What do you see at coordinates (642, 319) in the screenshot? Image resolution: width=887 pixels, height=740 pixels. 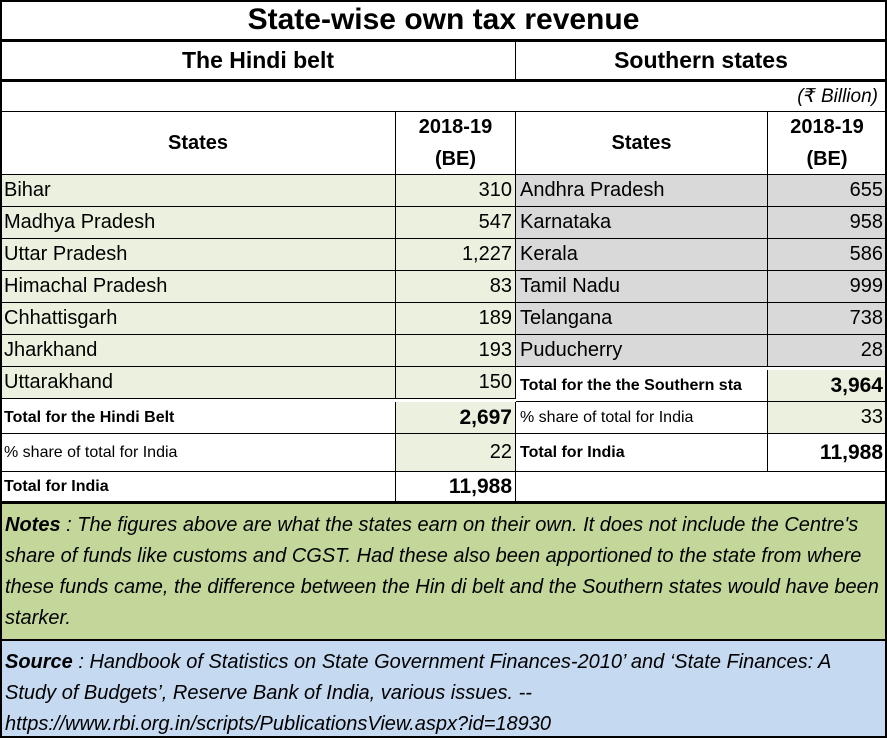 I see `south-state-name: Telangana` at bounding box center [642, 319].